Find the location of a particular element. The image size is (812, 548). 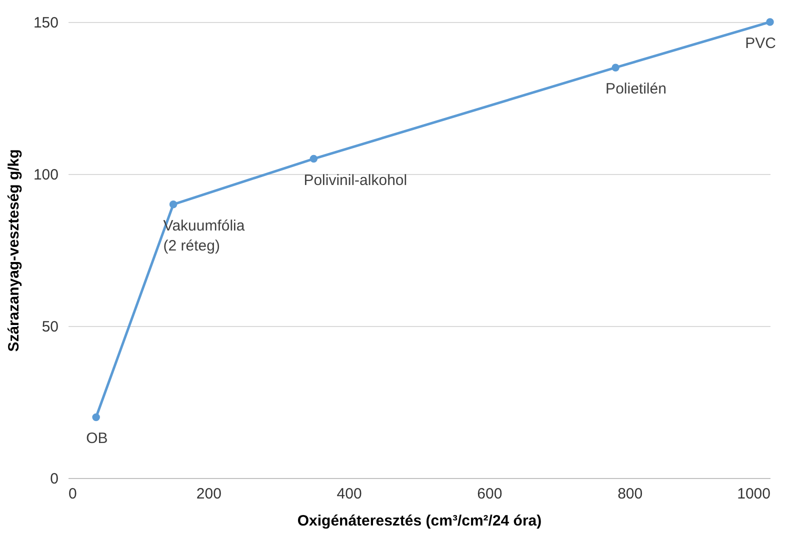

x-tick-label: 800 is located at coordinates (630, 494).